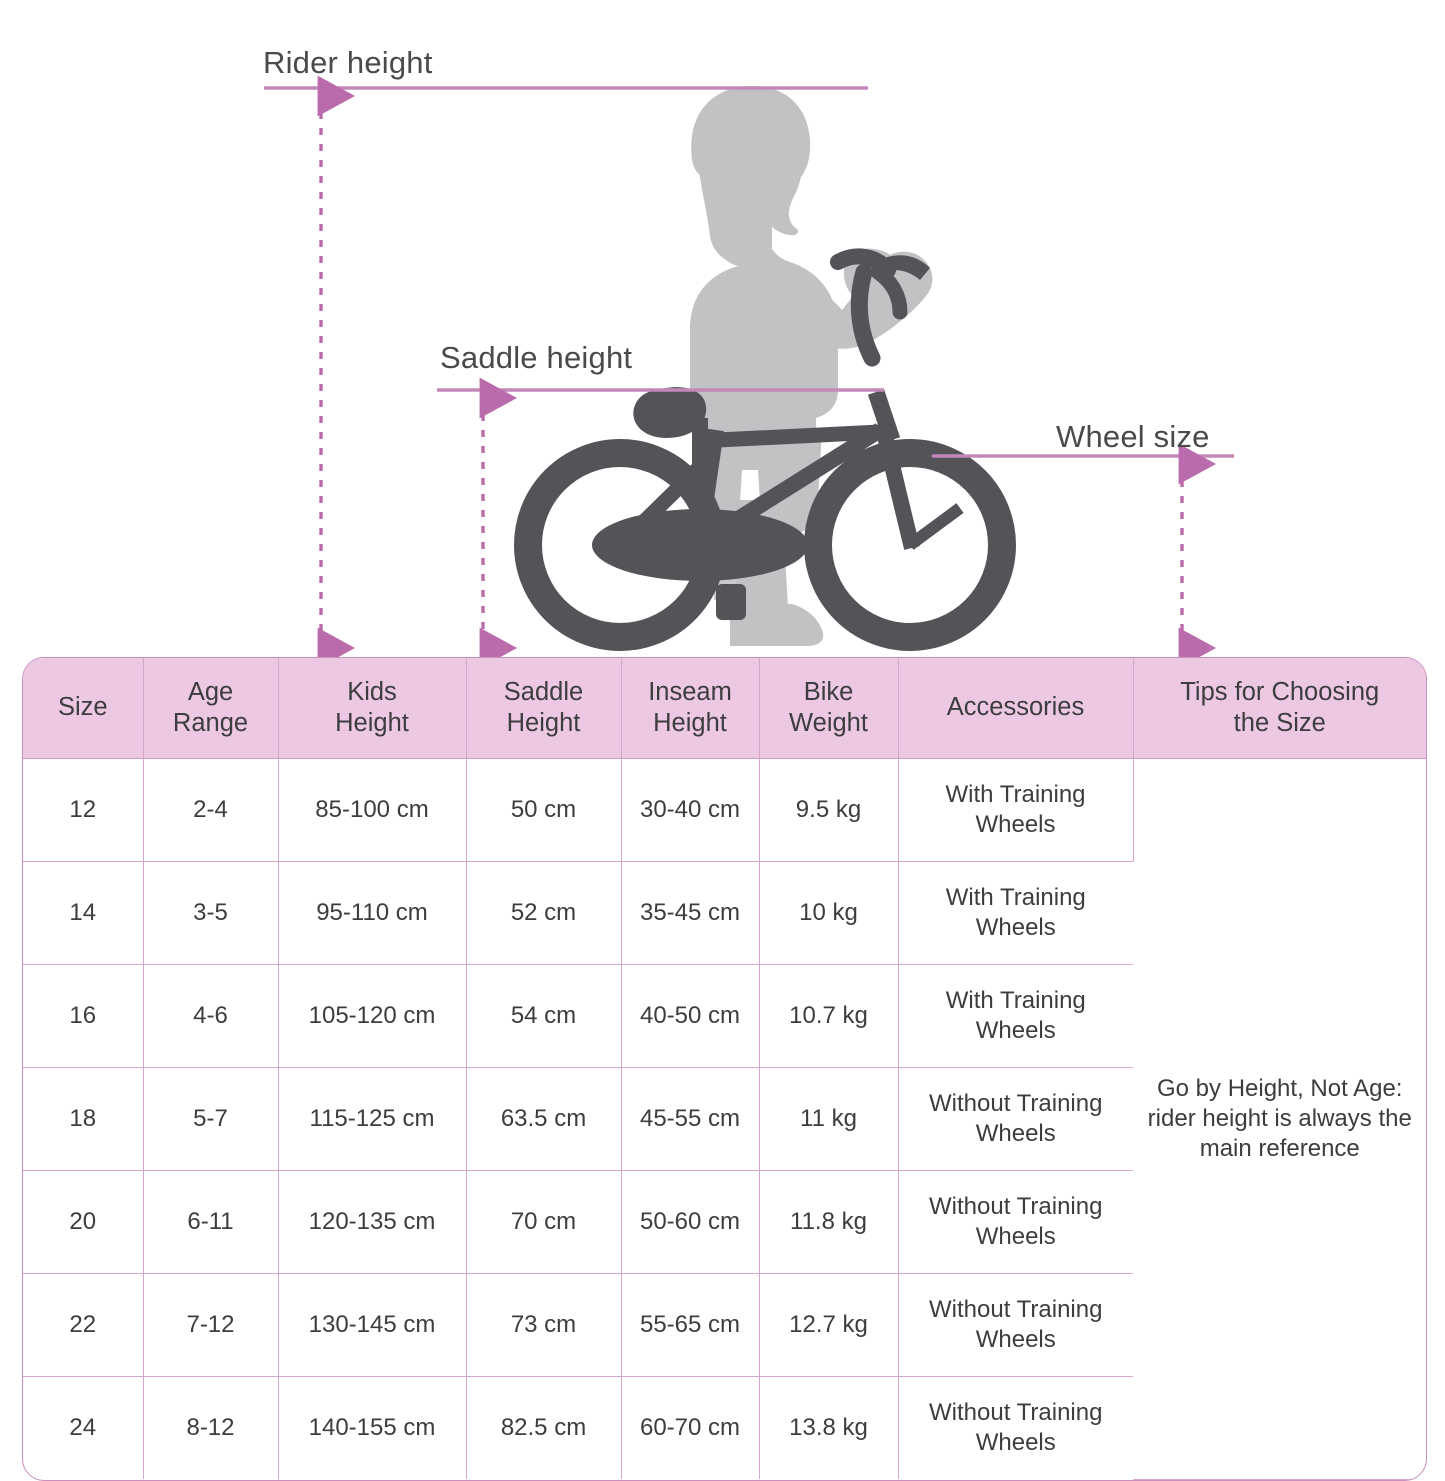 This screenshot has width=1445, height=1481. I want to click on column-header-inseam-height: Inseam Height, so click(690, 708).